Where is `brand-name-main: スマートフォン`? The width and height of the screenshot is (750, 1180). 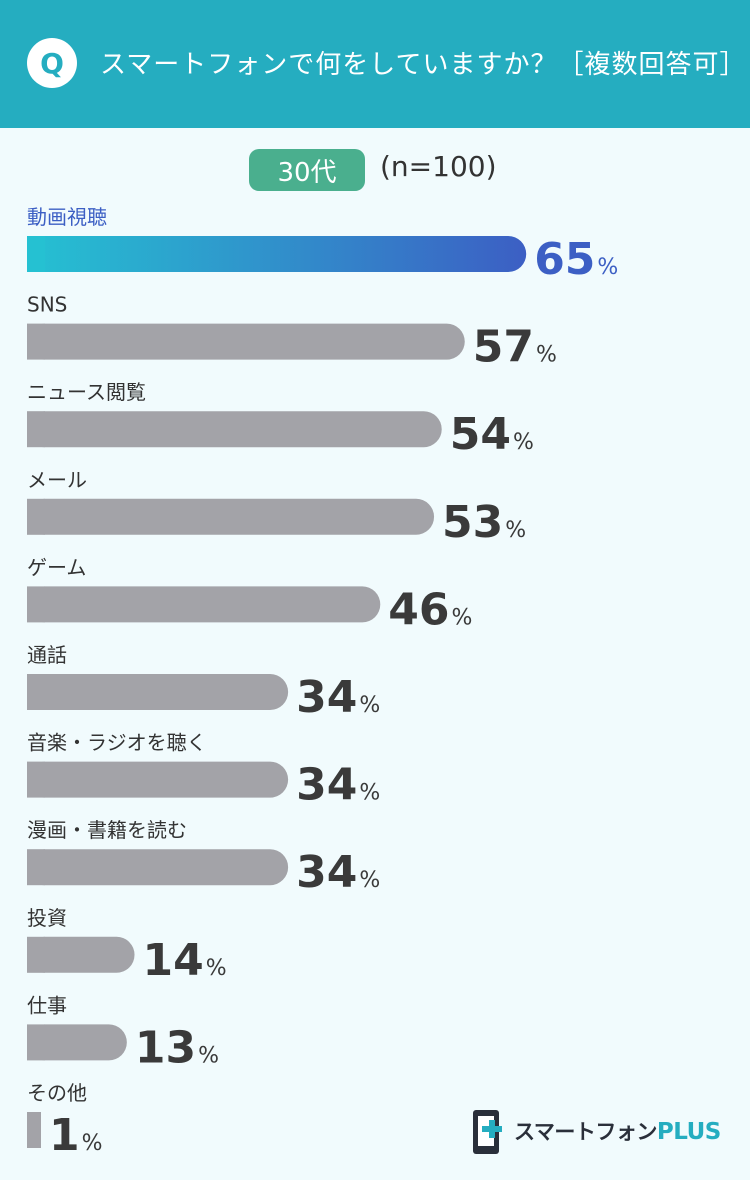 brand-name-main: スマートフォン is located at coordinates (585, 1132).